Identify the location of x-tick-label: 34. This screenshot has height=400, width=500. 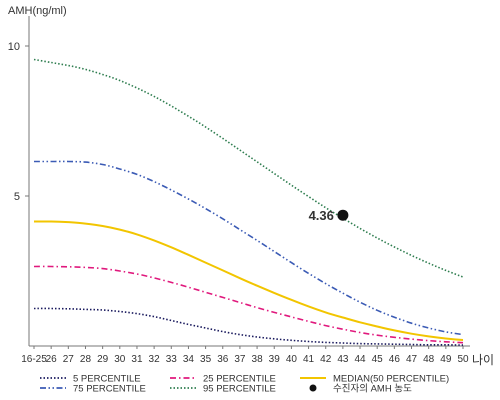
(189, 359).